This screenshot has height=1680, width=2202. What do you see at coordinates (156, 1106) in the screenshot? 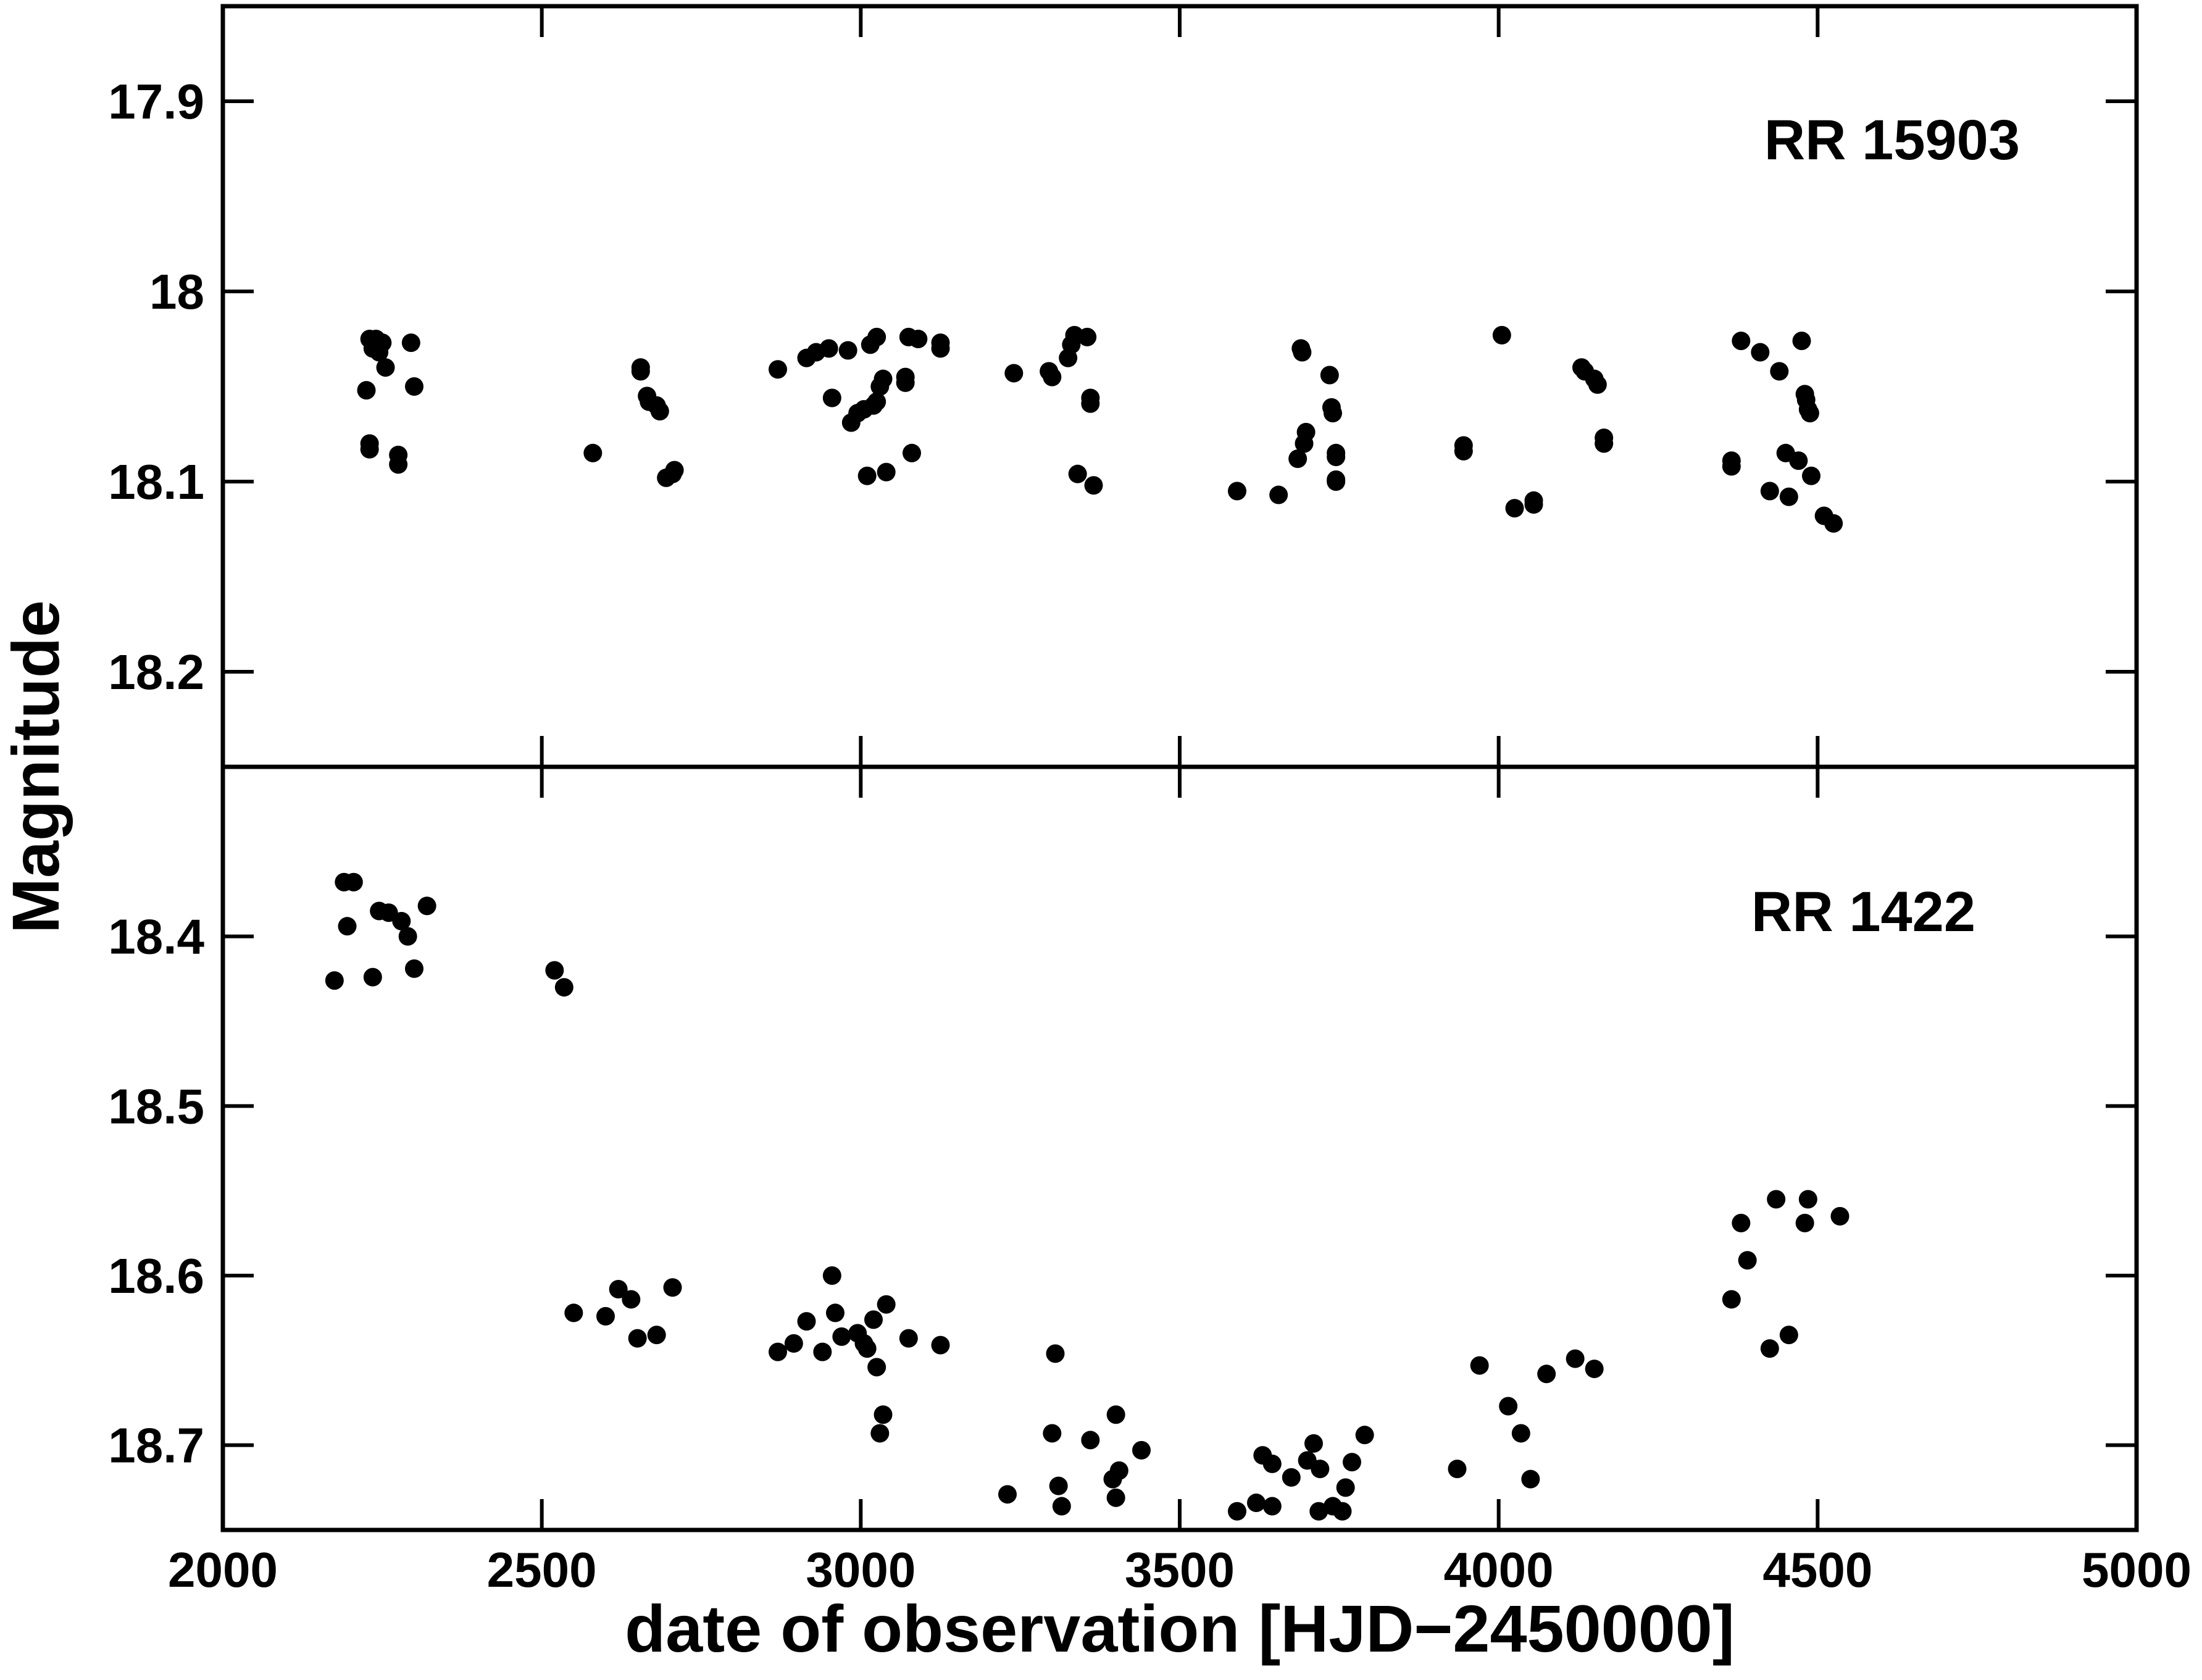
I see `y-tick-label: 18.5` at bounding box center [156, 1106].